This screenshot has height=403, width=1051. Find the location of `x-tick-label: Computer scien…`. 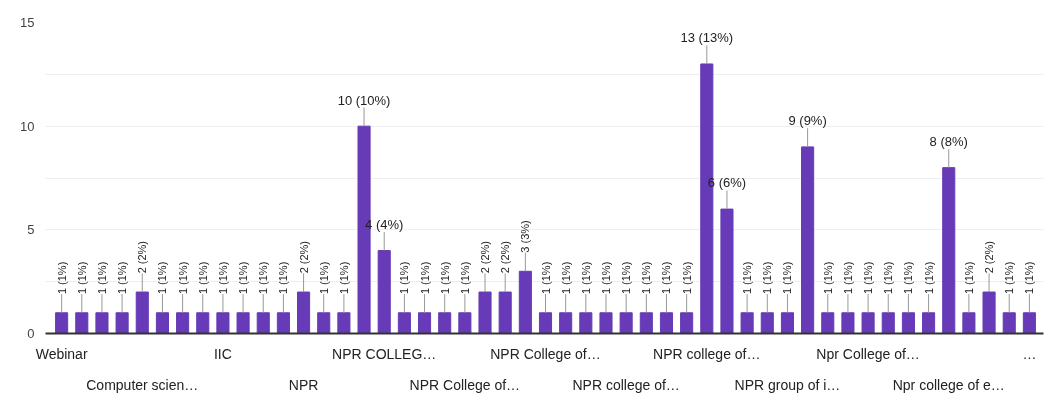

x-tick-label: Computer scien… is located at coordinates (142, 384).